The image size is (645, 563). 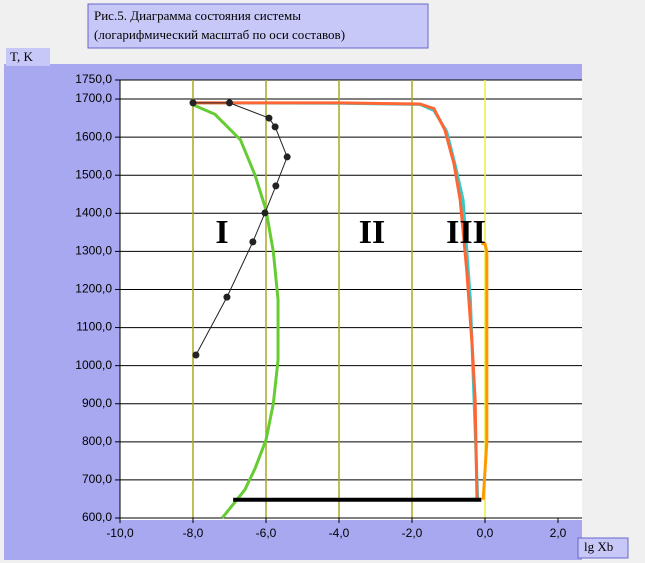 What do you see at coordinates (485, 533) in the screenshot?
I see `x-tick-label: 0,0` at bounding box center [485, 533].